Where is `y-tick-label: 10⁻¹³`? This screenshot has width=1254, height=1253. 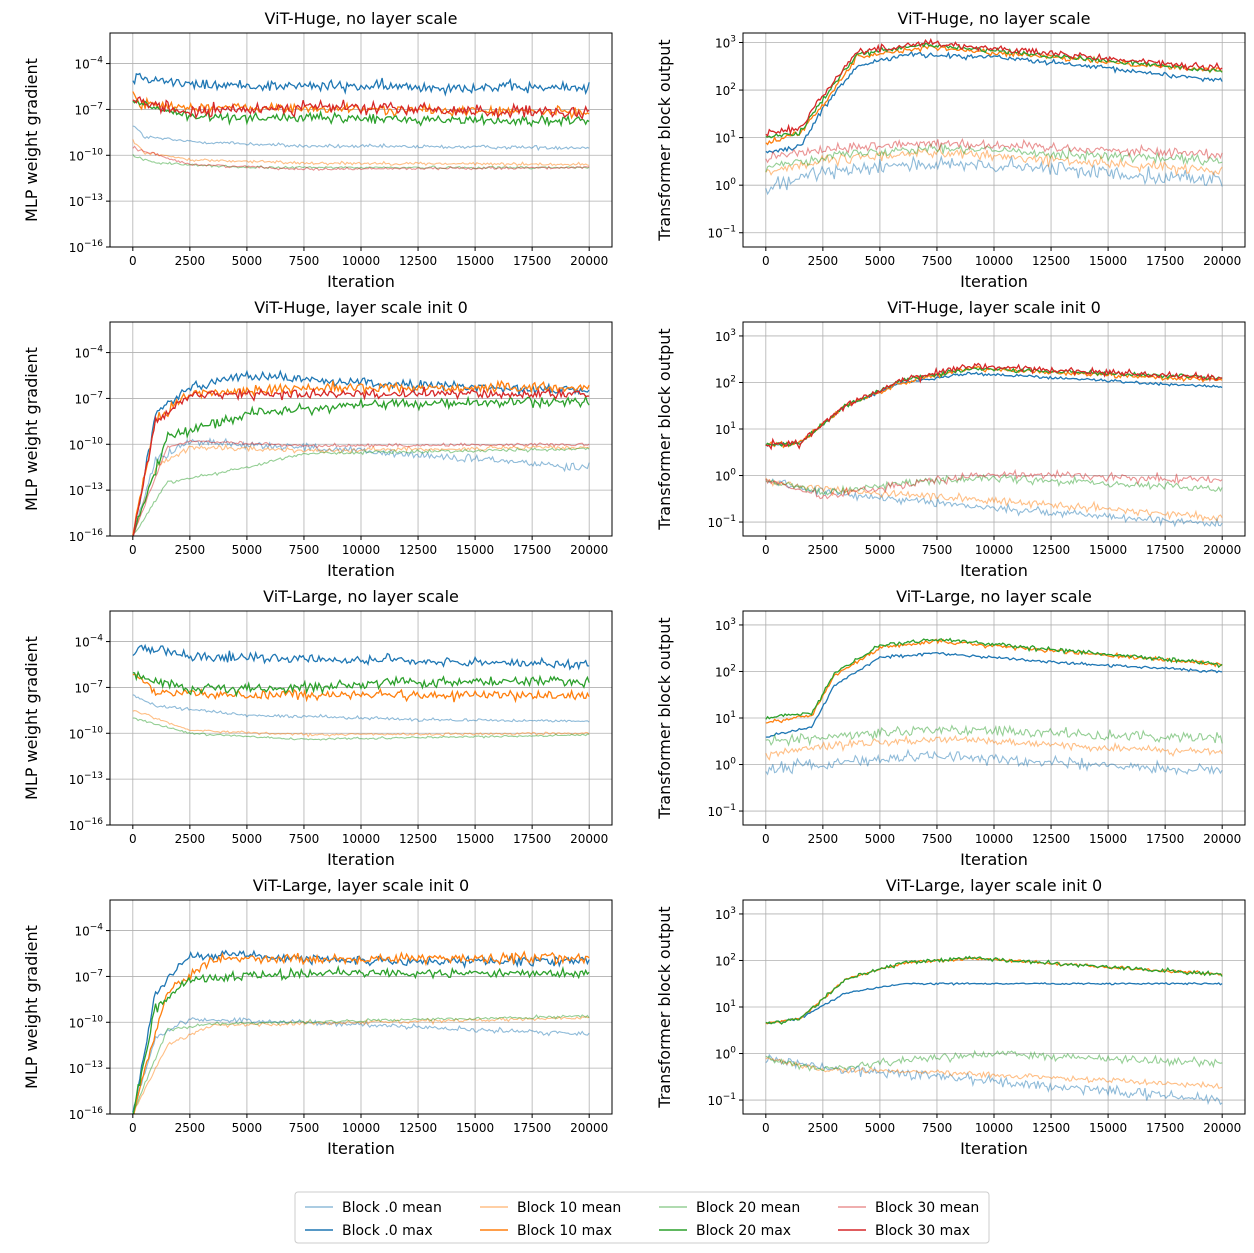 y-tick-label: 10⁻¹³ is located at coordinates (86, 779).